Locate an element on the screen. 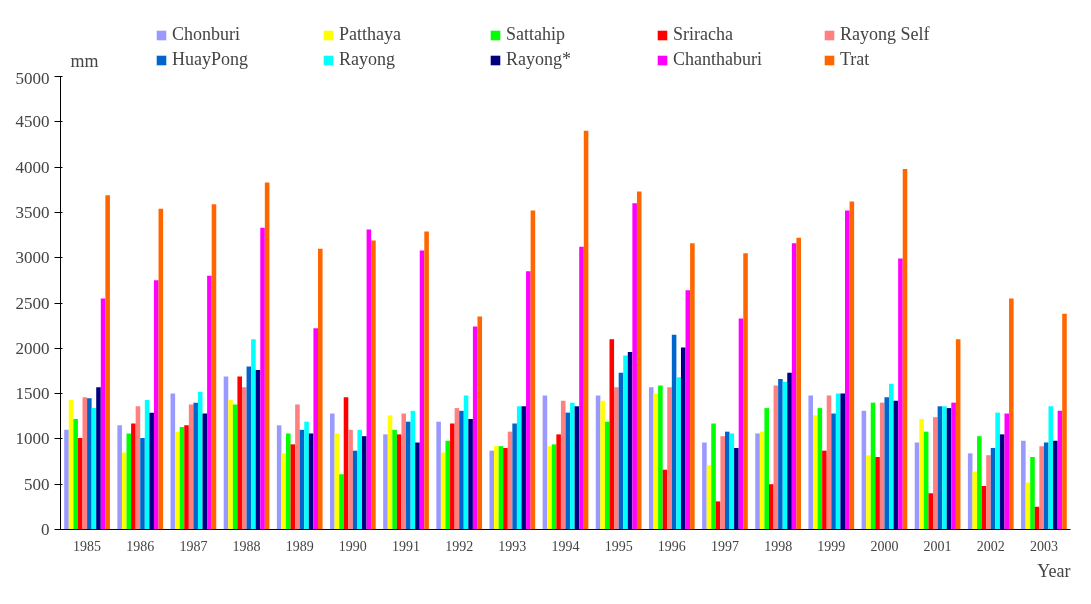  y-tick-label: 4500 is located at coordinates (32, 122).